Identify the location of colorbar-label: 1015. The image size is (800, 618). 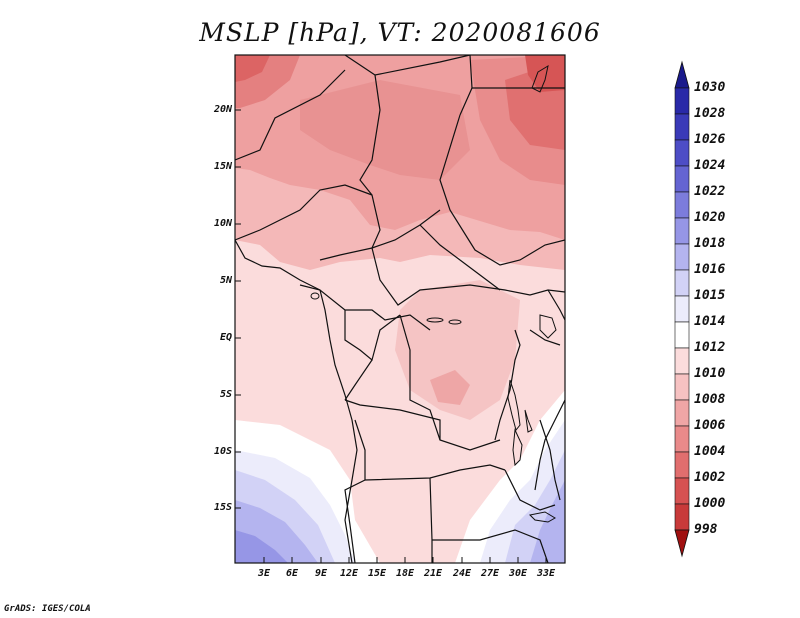
(710, 295).